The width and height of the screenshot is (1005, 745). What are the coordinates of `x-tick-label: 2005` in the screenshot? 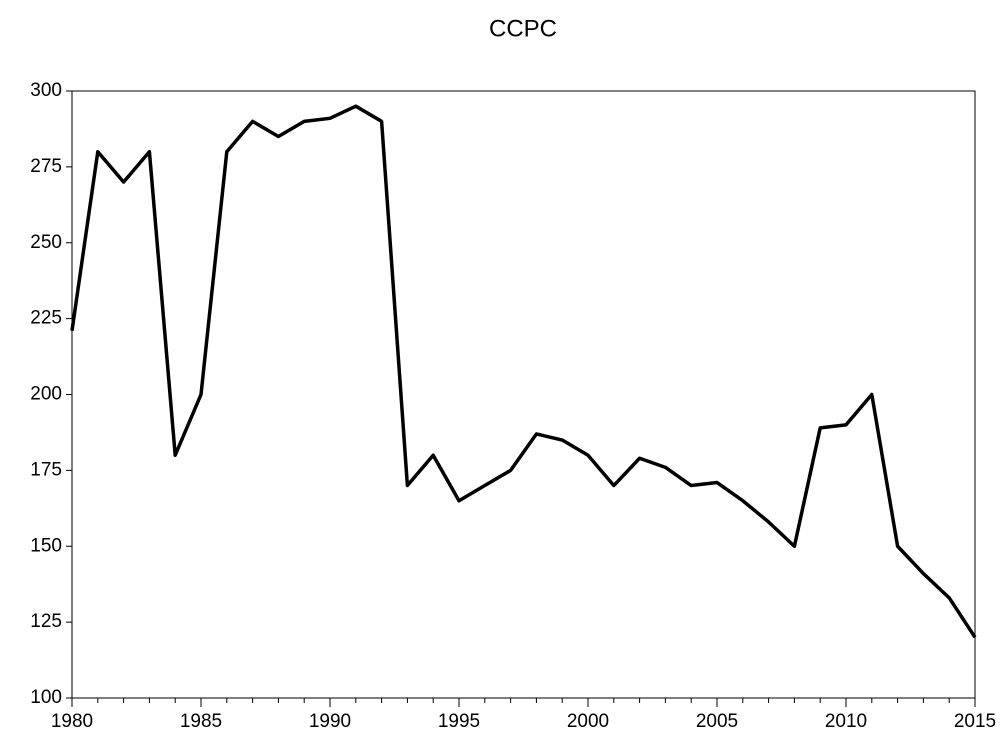 It's located at (717, 721).